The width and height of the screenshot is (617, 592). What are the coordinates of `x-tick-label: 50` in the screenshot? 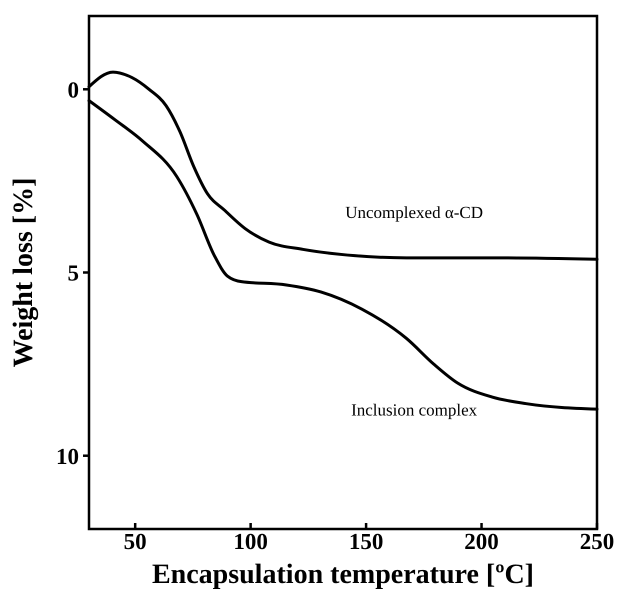 It's located at (135, 541).